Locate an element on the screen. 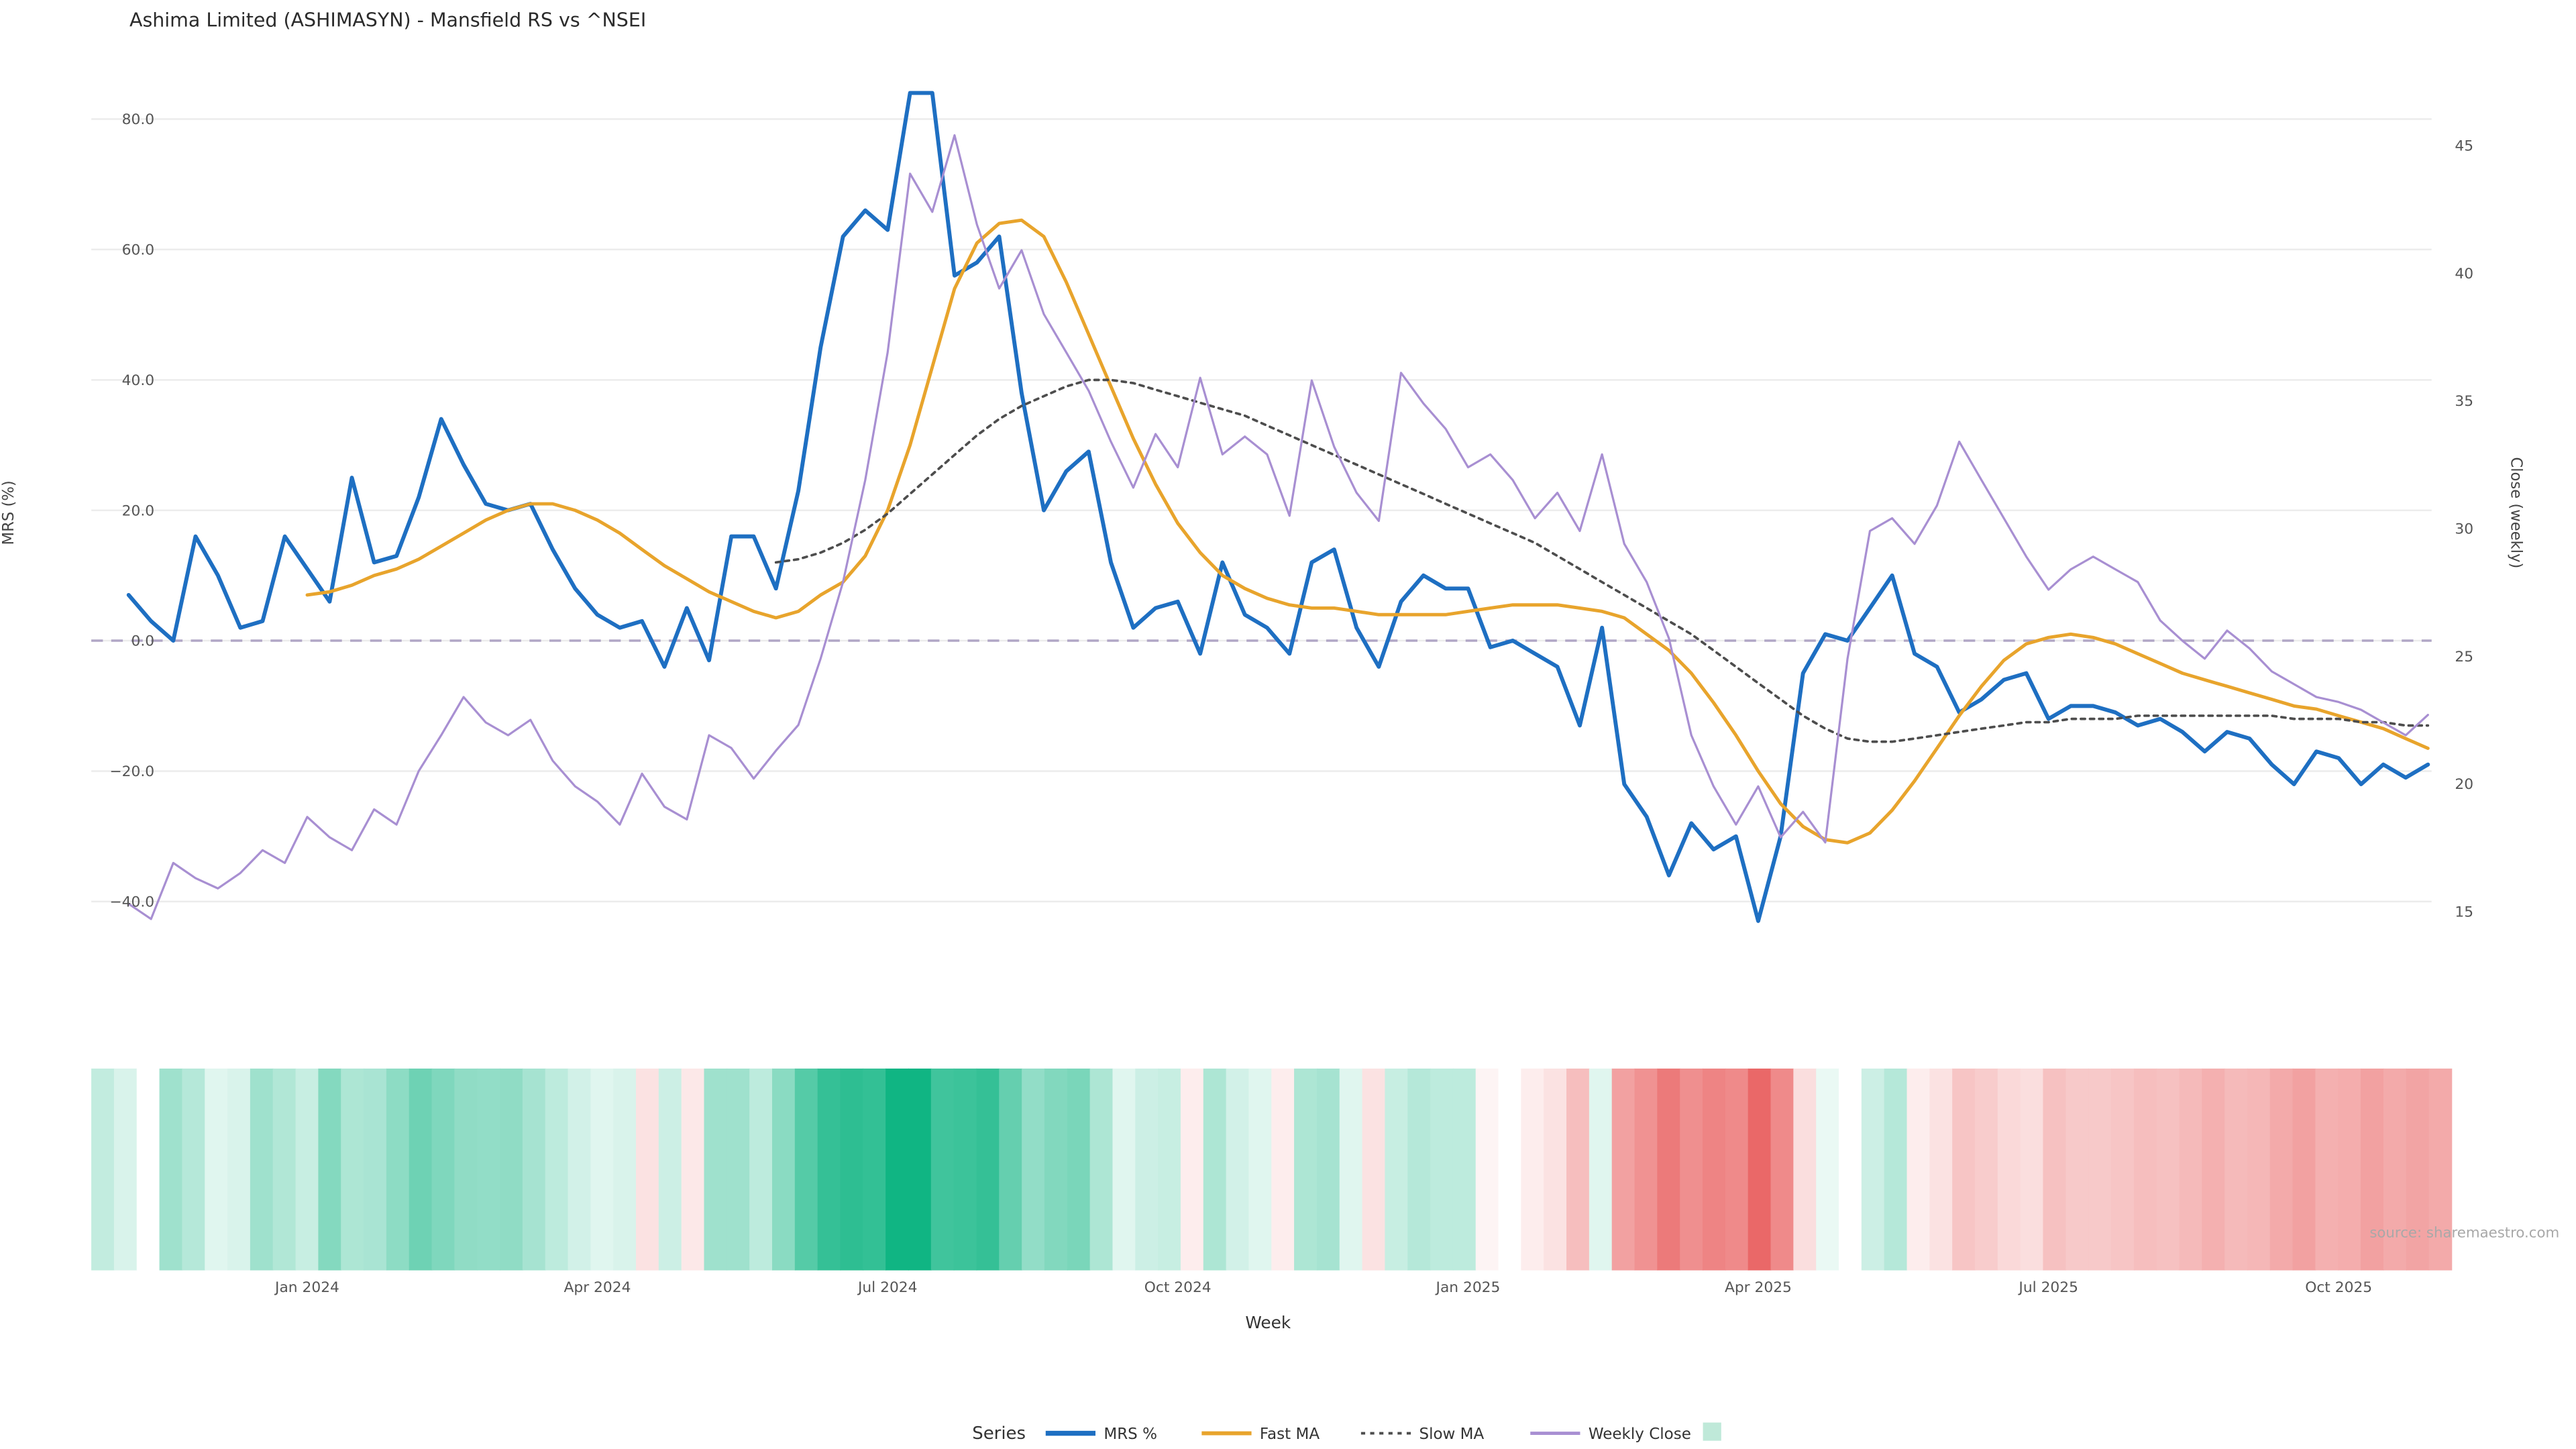  heatmap-strip is located at coordinates (1272, 1169).